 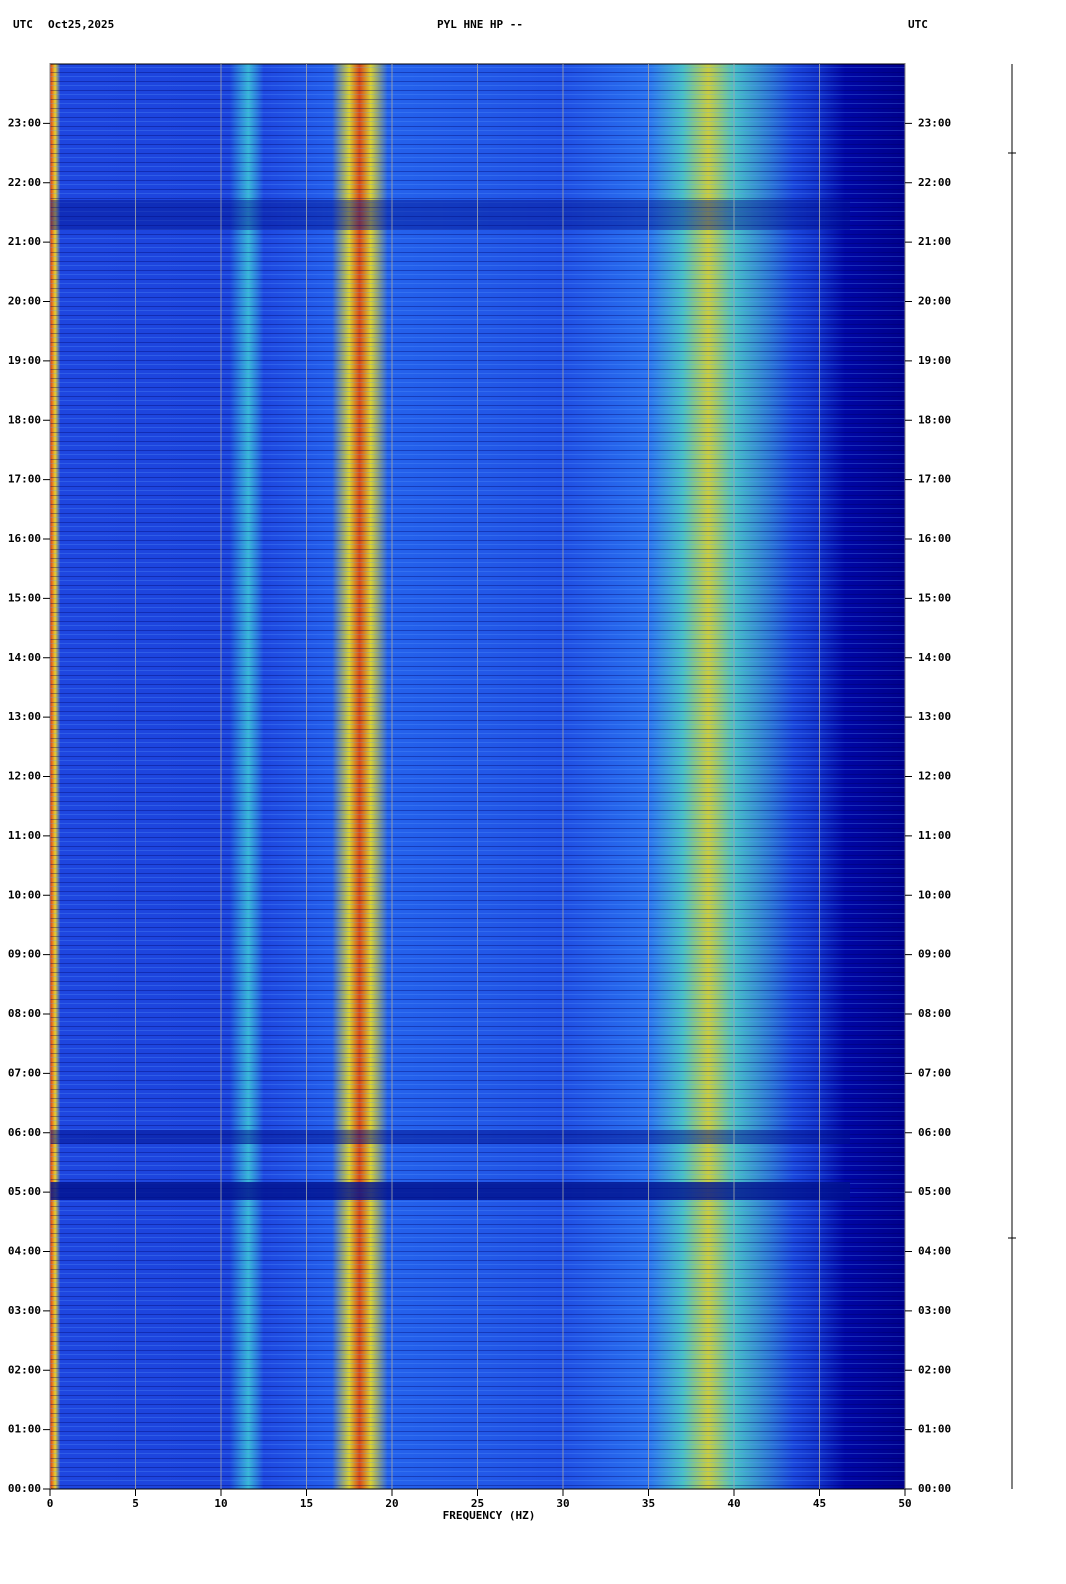 I want to click on x-tick-label: 10, so click(x=220, y=1503).